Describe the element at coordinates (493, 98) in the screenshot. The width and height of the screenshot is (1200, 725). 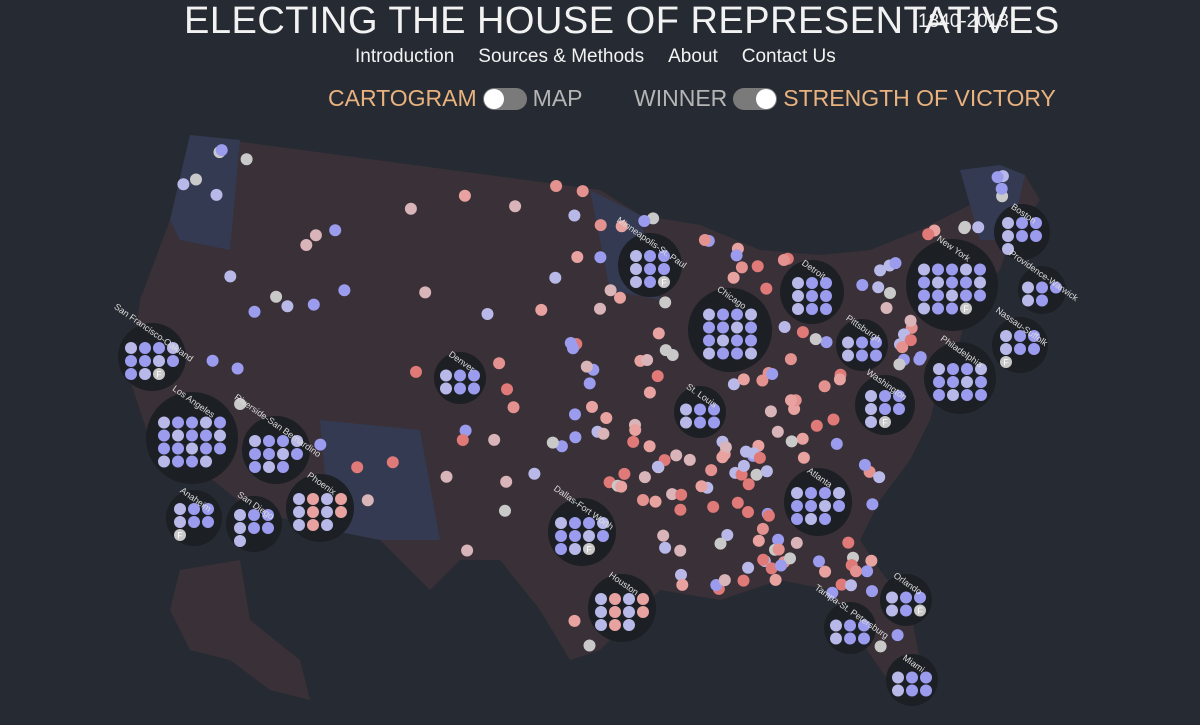
I see `knob` at that location.